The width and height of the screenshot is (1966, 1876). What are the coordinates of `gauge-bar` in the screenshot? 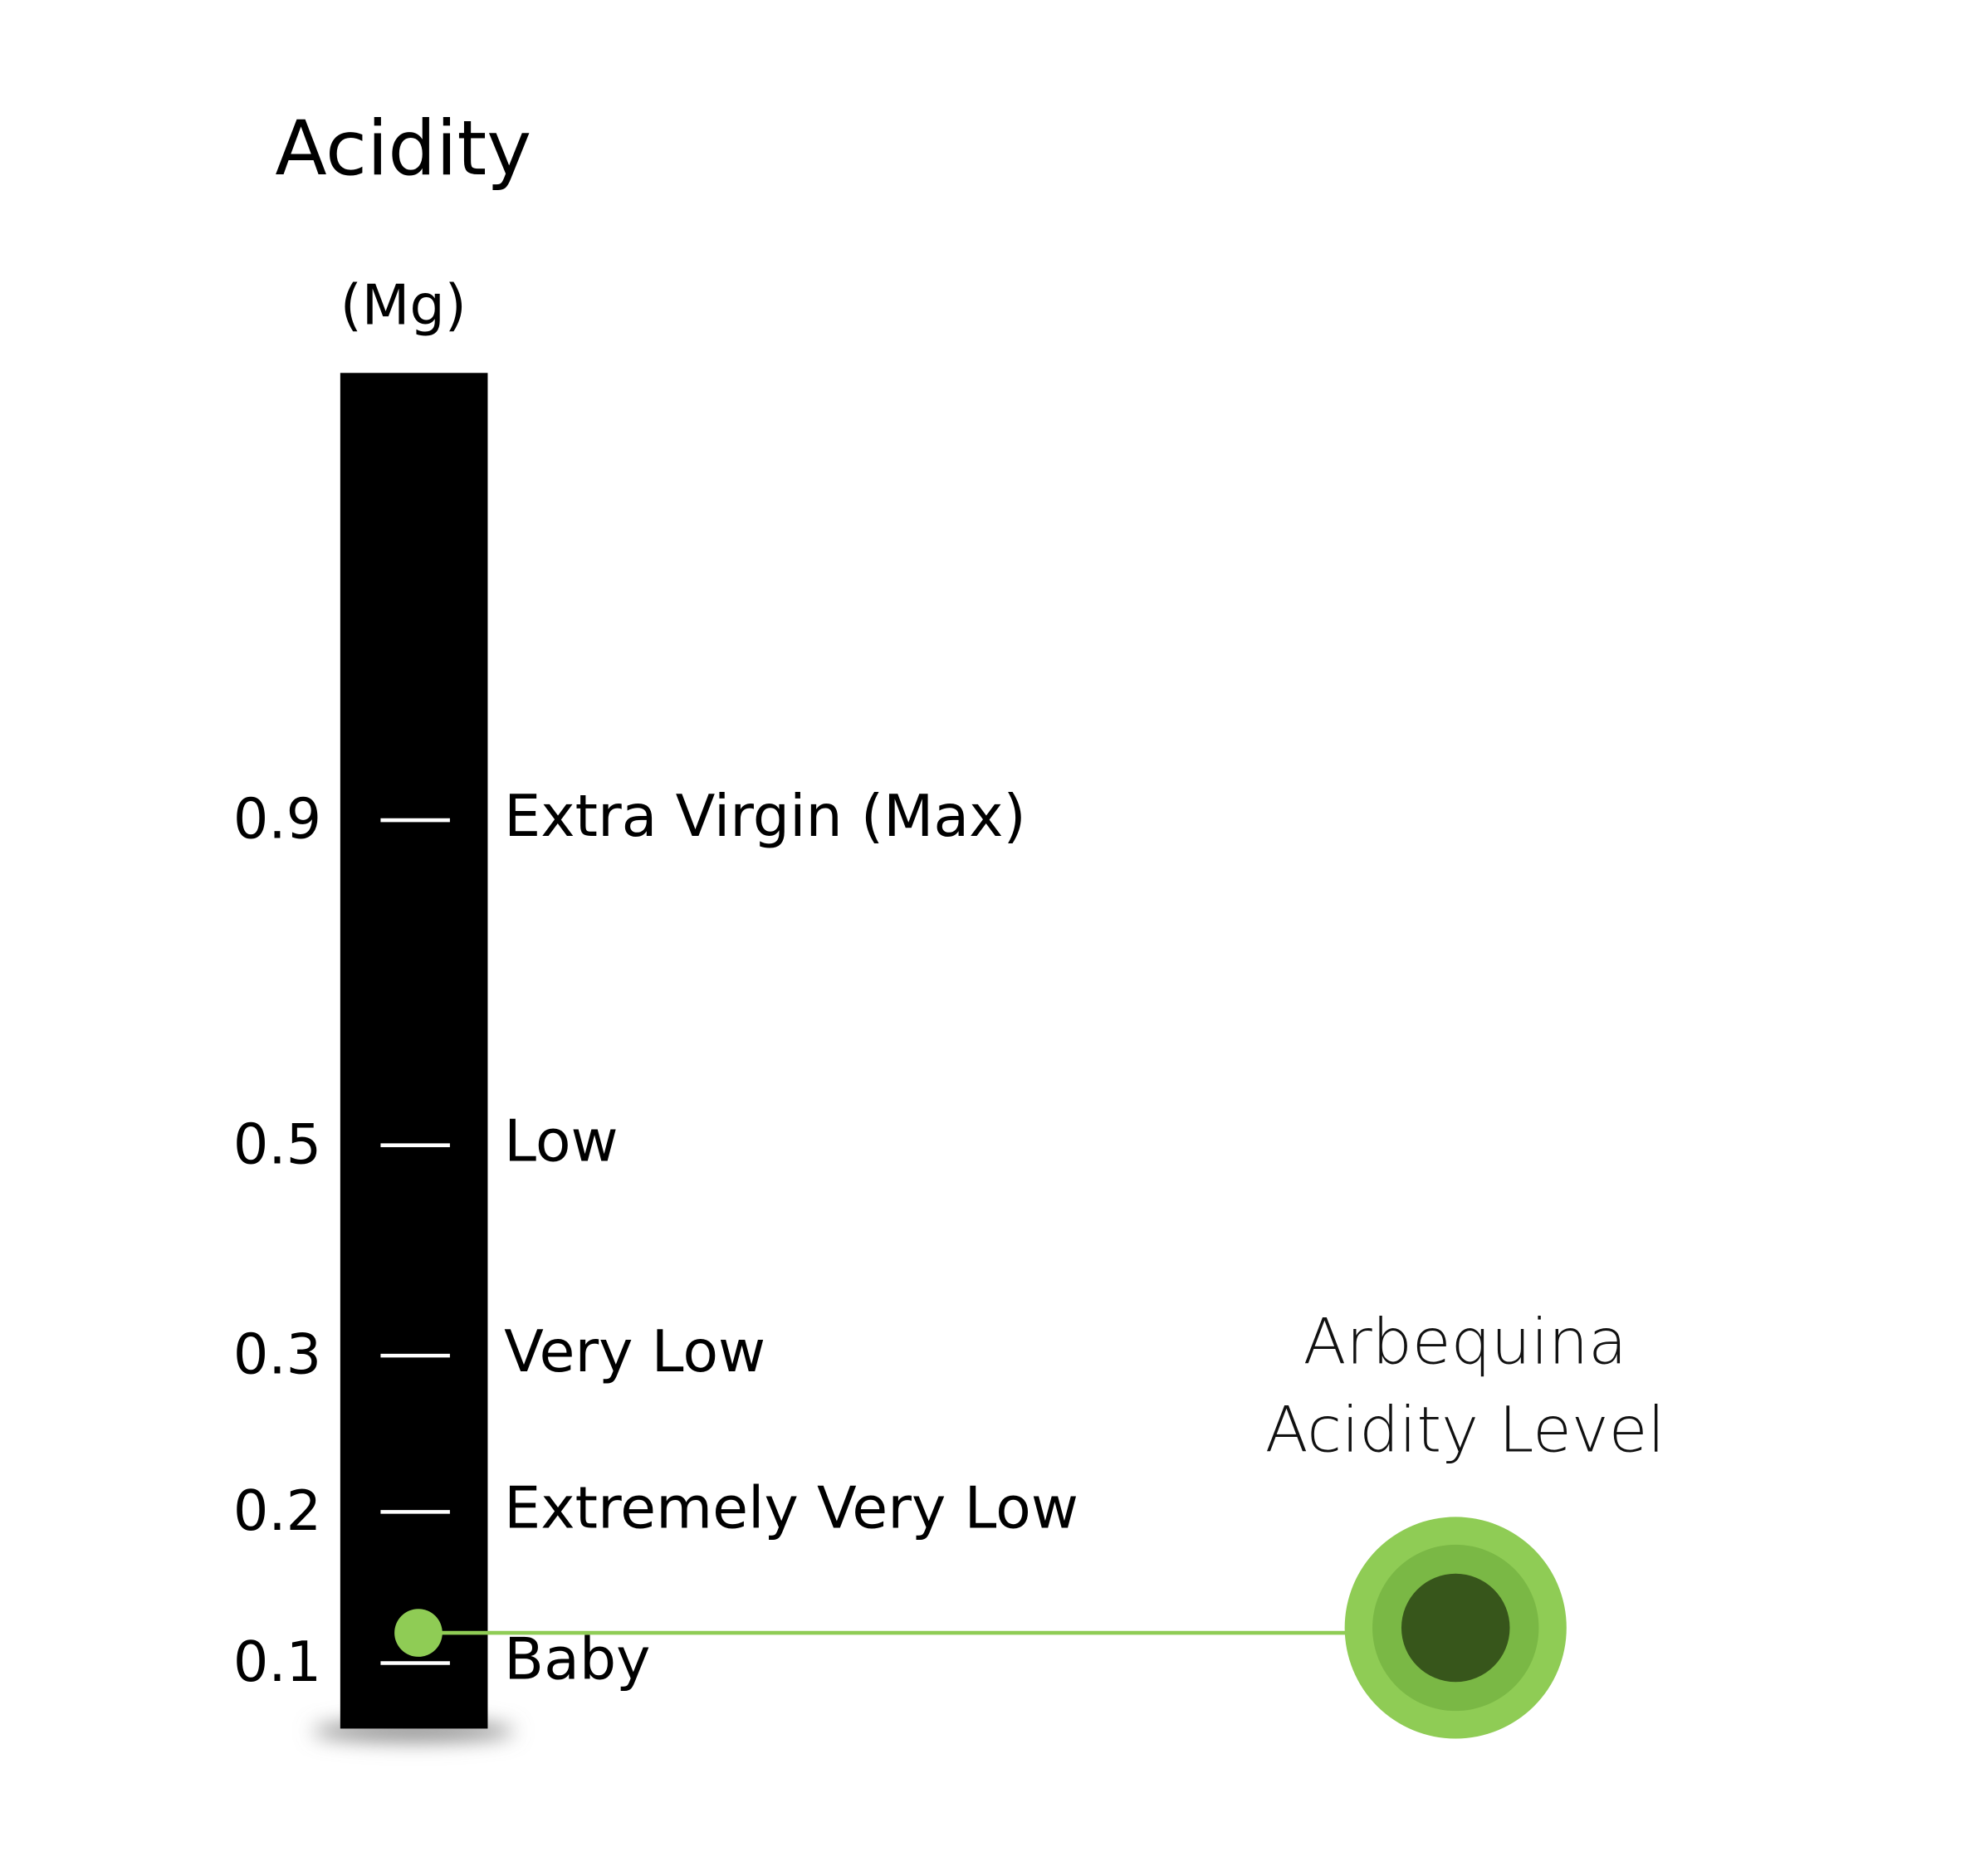 It's located at (414, 1051).